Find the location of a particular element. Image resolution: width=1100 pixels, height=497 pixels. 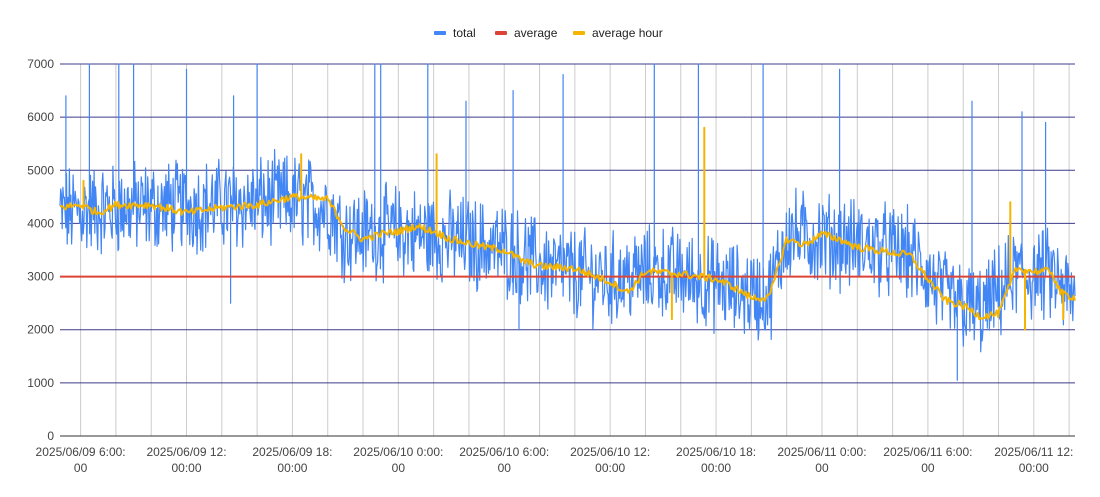

x-tick-label: 2025/06/10 0:00: is located at coordinates (398, 452).